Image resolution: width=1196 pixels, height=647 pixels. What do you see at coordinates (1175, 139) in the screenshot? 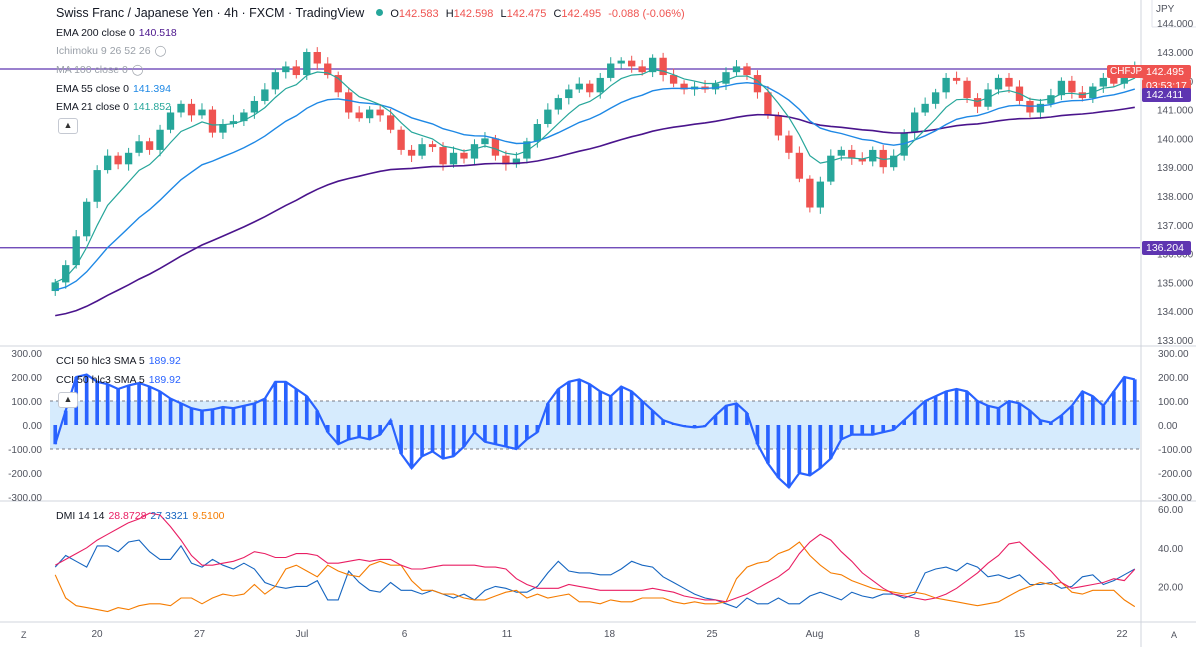
I see `price-tick-label: 140.000` at bounding box center [1175, 139].